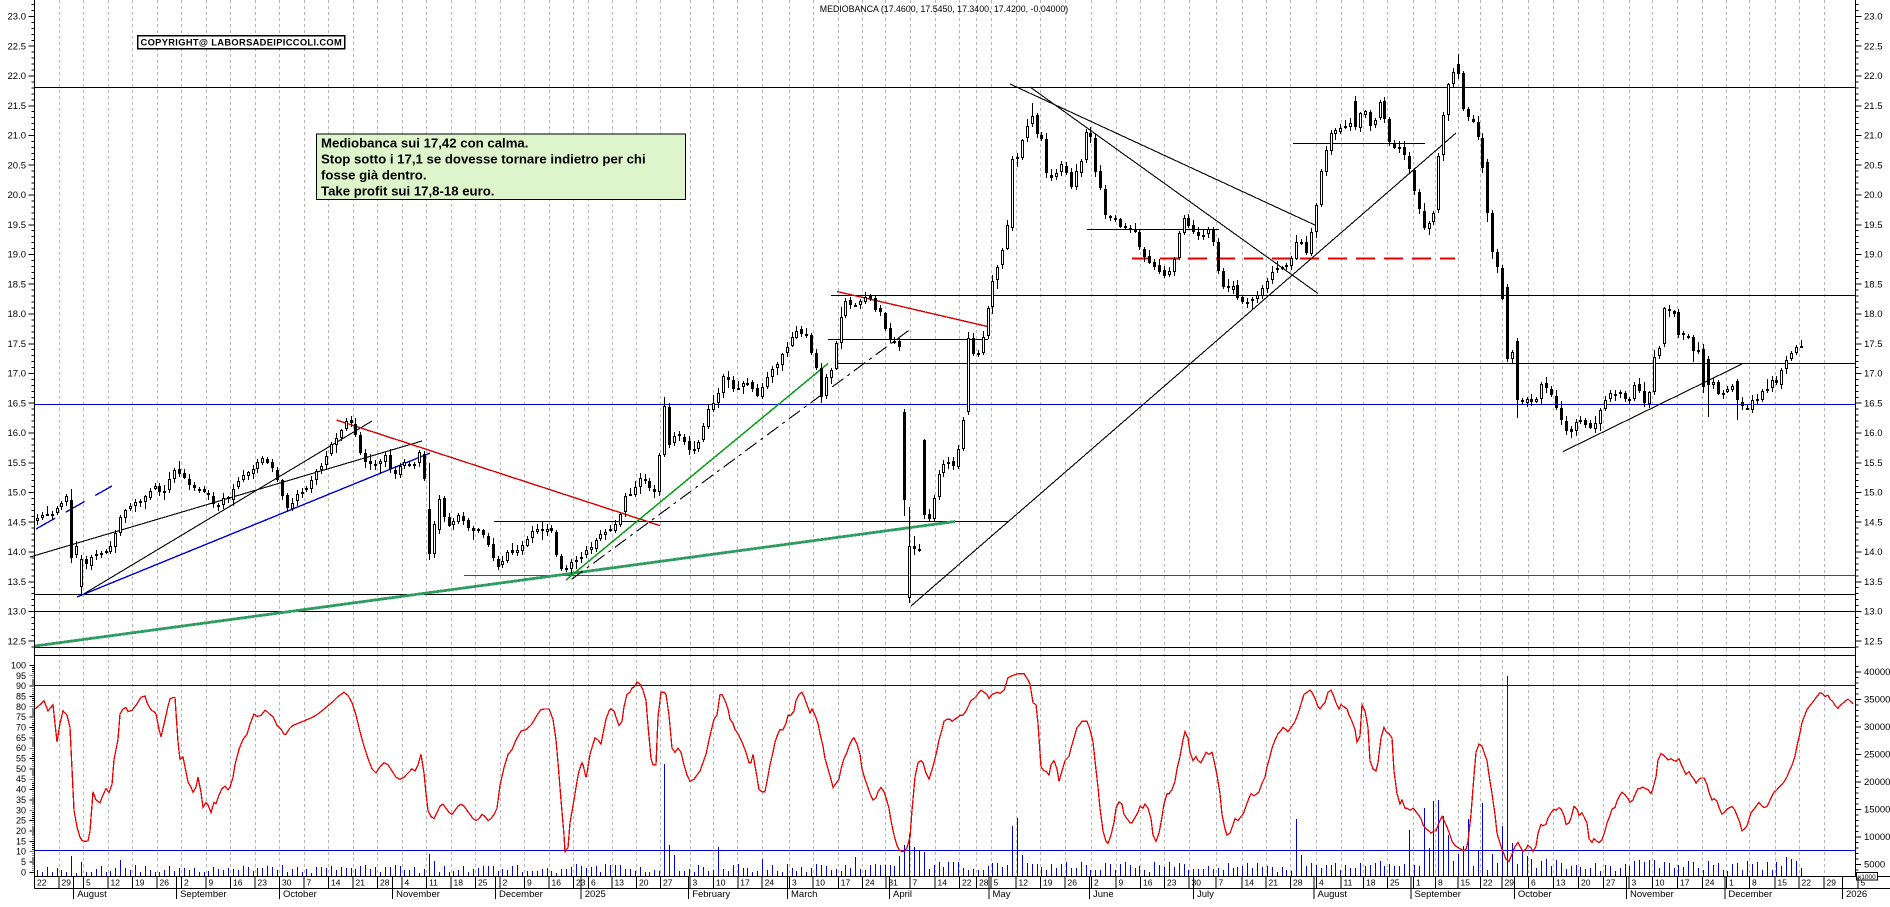 The image size is (1890, 907). What do you see at coordinates (1611, 883) in the screenshot?
I see `svg-text: 27` at bounding box center [1611, 883].